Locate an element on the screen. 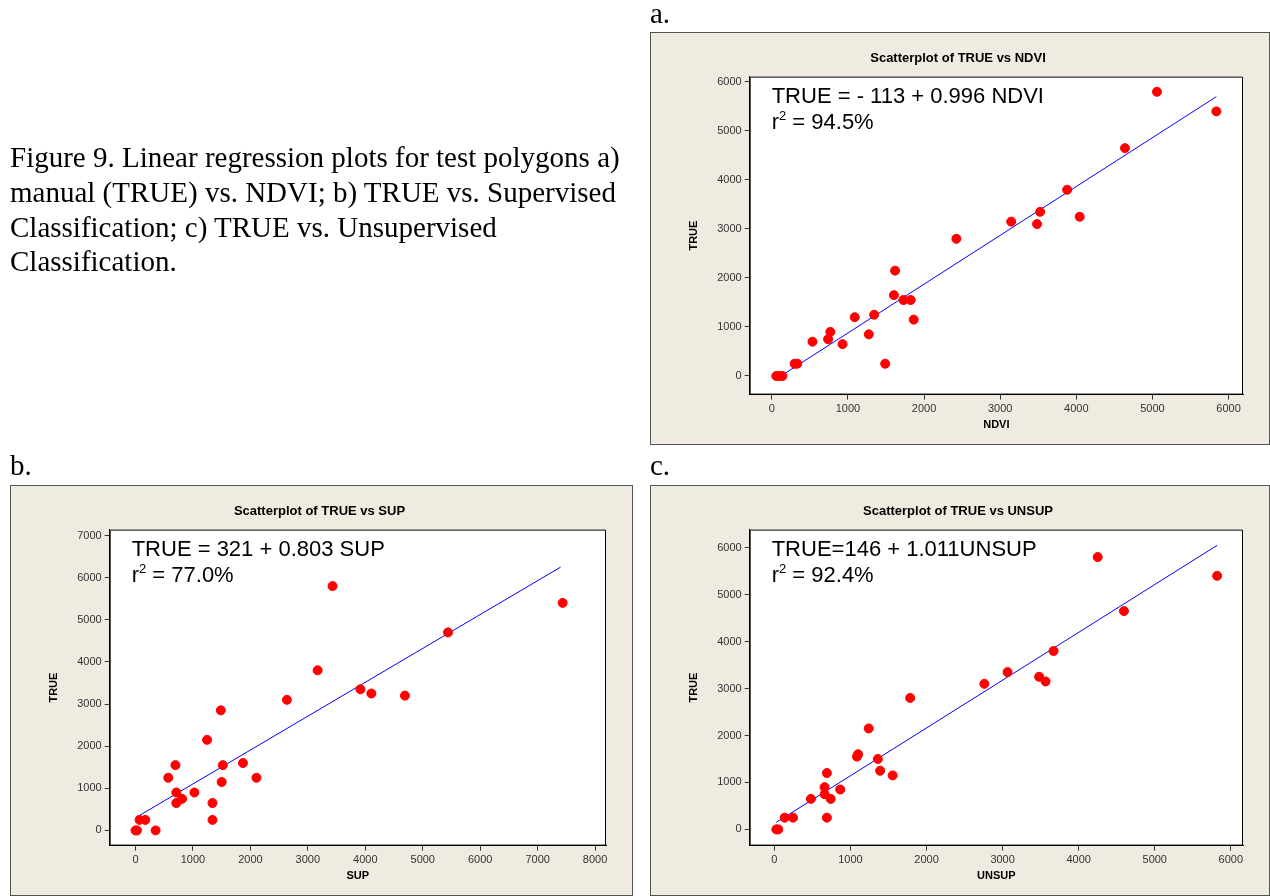 The width and height of the screenshot is (1270, 896). text: a. is located at coordinates (661, 15).